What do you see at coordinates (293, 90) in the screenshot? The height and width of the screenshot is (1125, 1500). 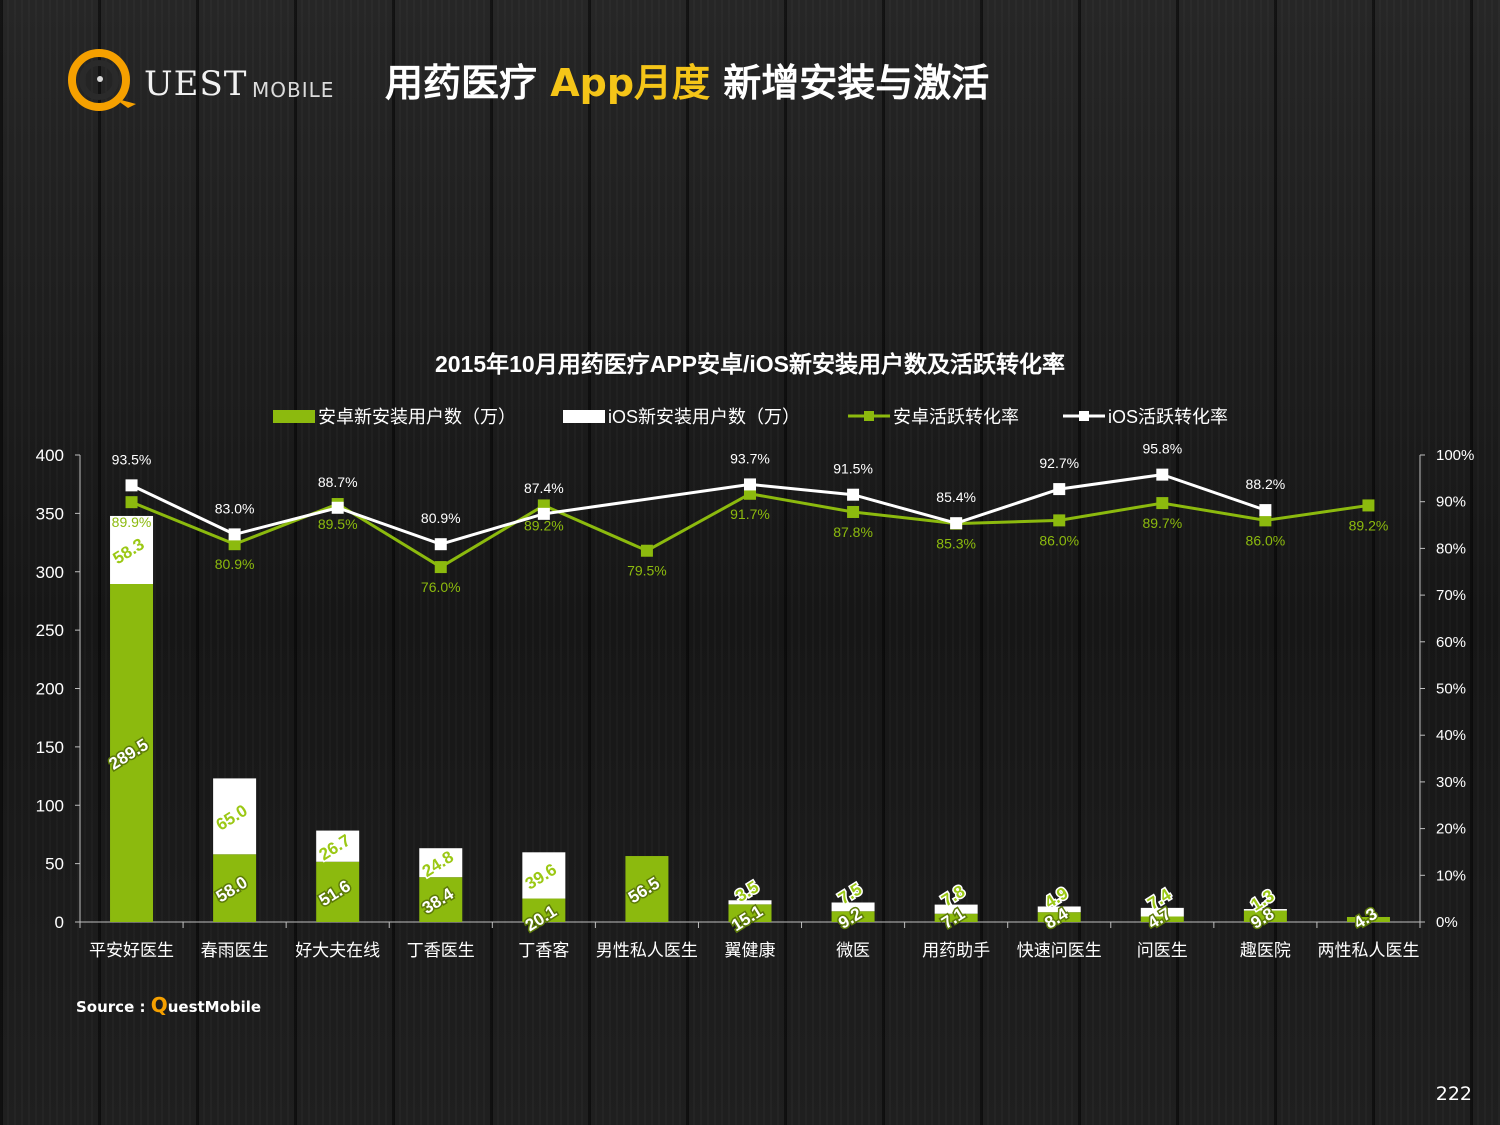 I see `logo-mobile-text: MOBILE` at bounding box center [293, 90].